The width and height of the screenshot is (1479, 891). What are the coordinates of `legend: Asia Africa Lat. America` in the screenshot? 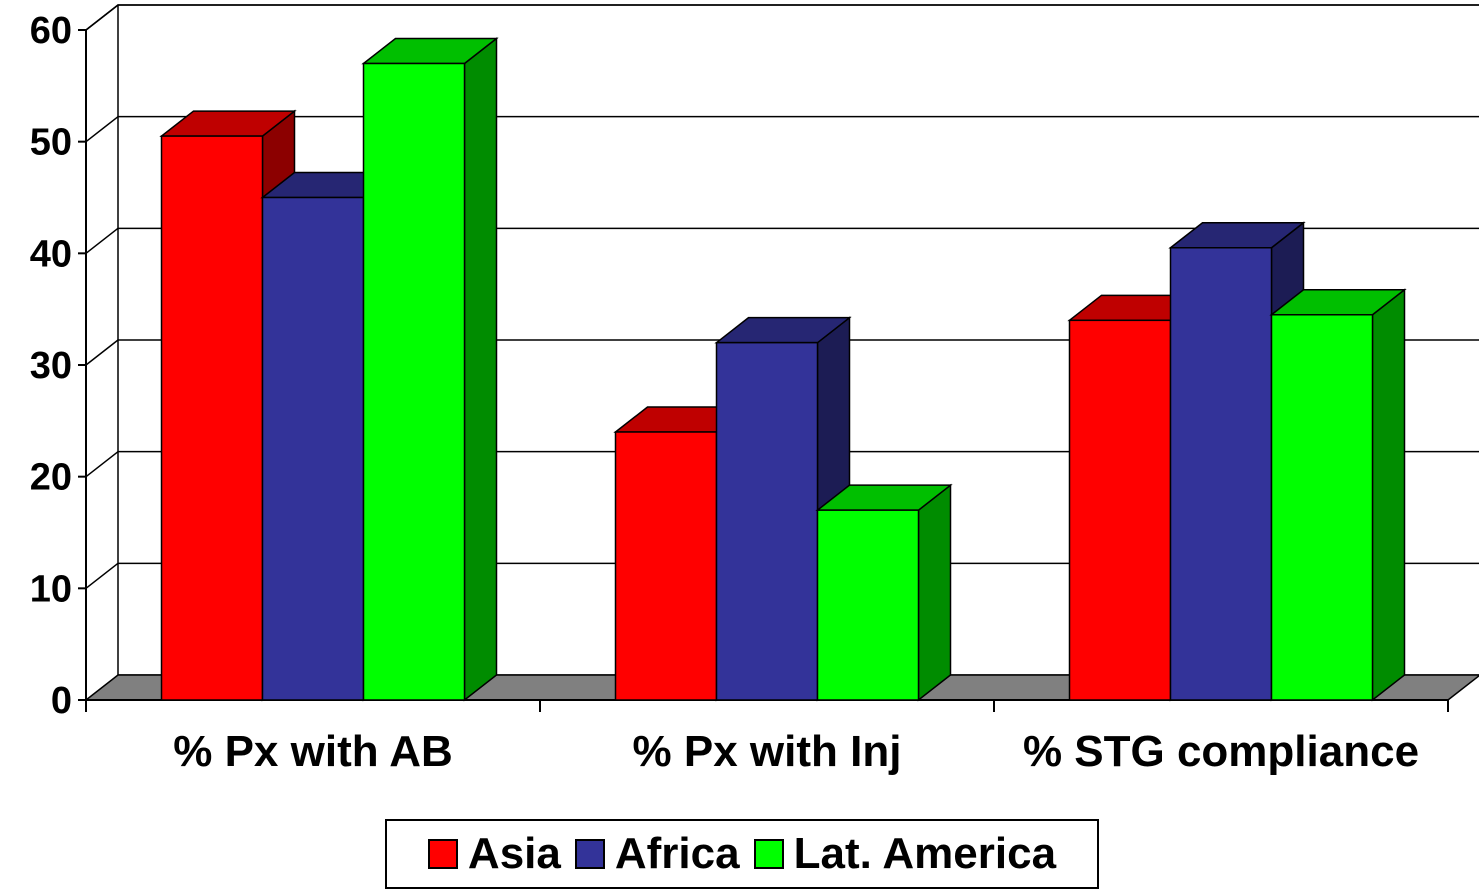 It's located at (742, 854).